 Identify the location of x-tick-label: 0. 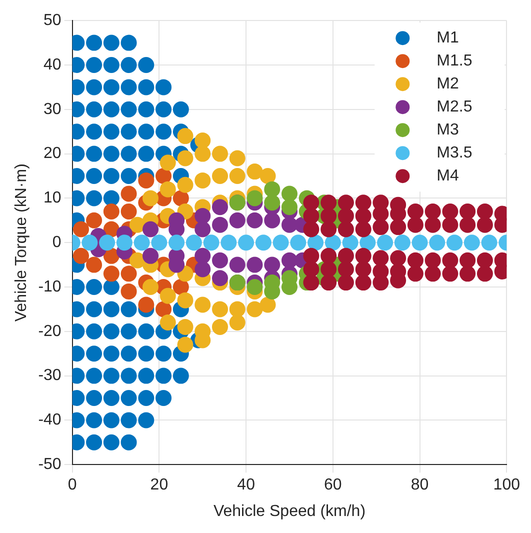
(72, 485).